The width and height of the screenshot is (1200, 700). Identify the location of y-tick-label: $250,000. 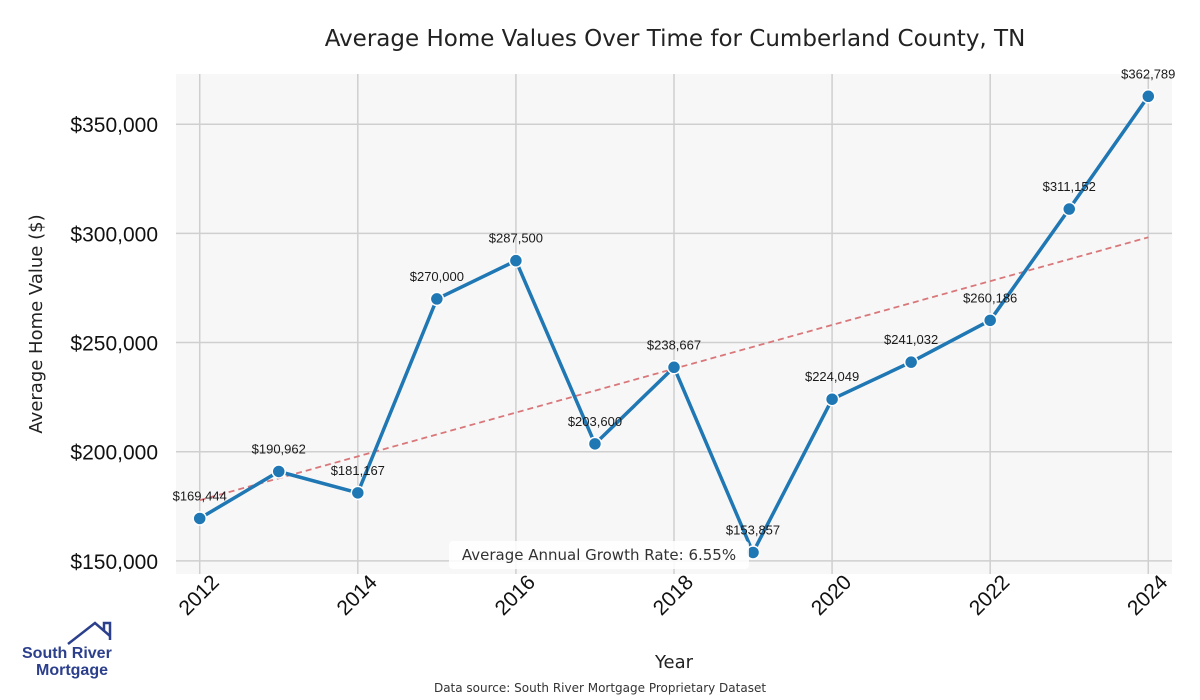
(114, 344).